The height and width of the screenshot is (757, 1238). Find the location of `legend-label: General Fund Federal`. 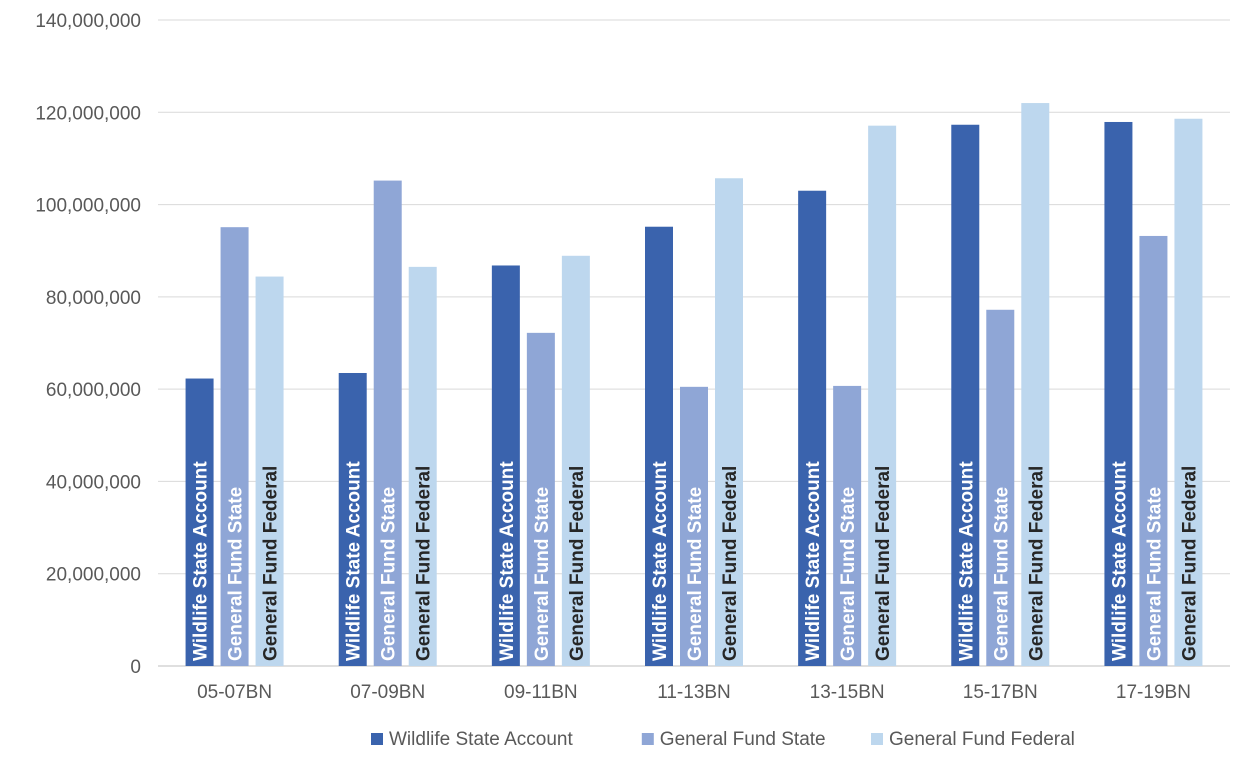

legend-label: General Fund Federal is located at coordinates (982, 739).